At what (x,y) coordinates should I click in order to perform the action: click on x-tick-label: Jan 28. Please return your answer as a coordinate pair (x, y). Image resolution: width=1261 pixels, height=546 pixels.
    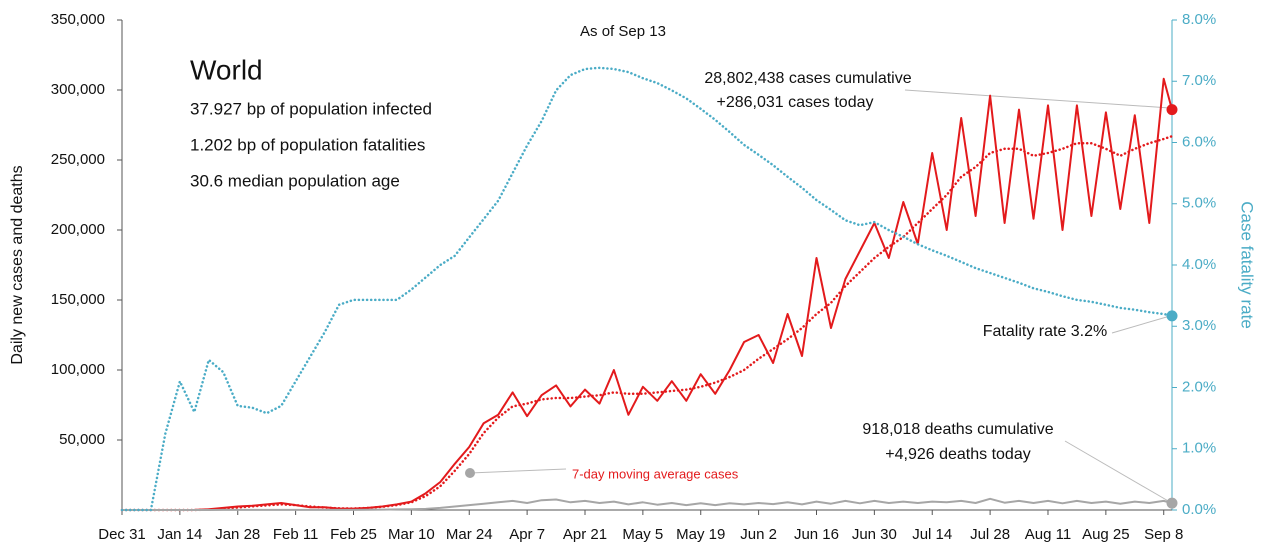
    Looking at the image, I should click on (237, 534).